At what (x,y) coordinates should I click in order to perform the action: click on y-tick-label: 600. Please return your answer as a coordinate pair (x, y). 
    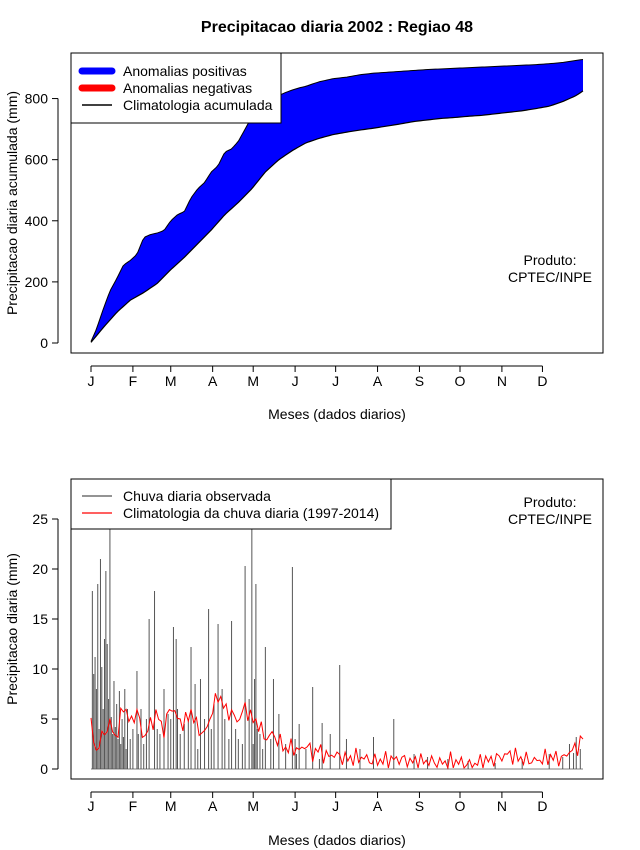
    Looking at the image, I should click on (37, 160).